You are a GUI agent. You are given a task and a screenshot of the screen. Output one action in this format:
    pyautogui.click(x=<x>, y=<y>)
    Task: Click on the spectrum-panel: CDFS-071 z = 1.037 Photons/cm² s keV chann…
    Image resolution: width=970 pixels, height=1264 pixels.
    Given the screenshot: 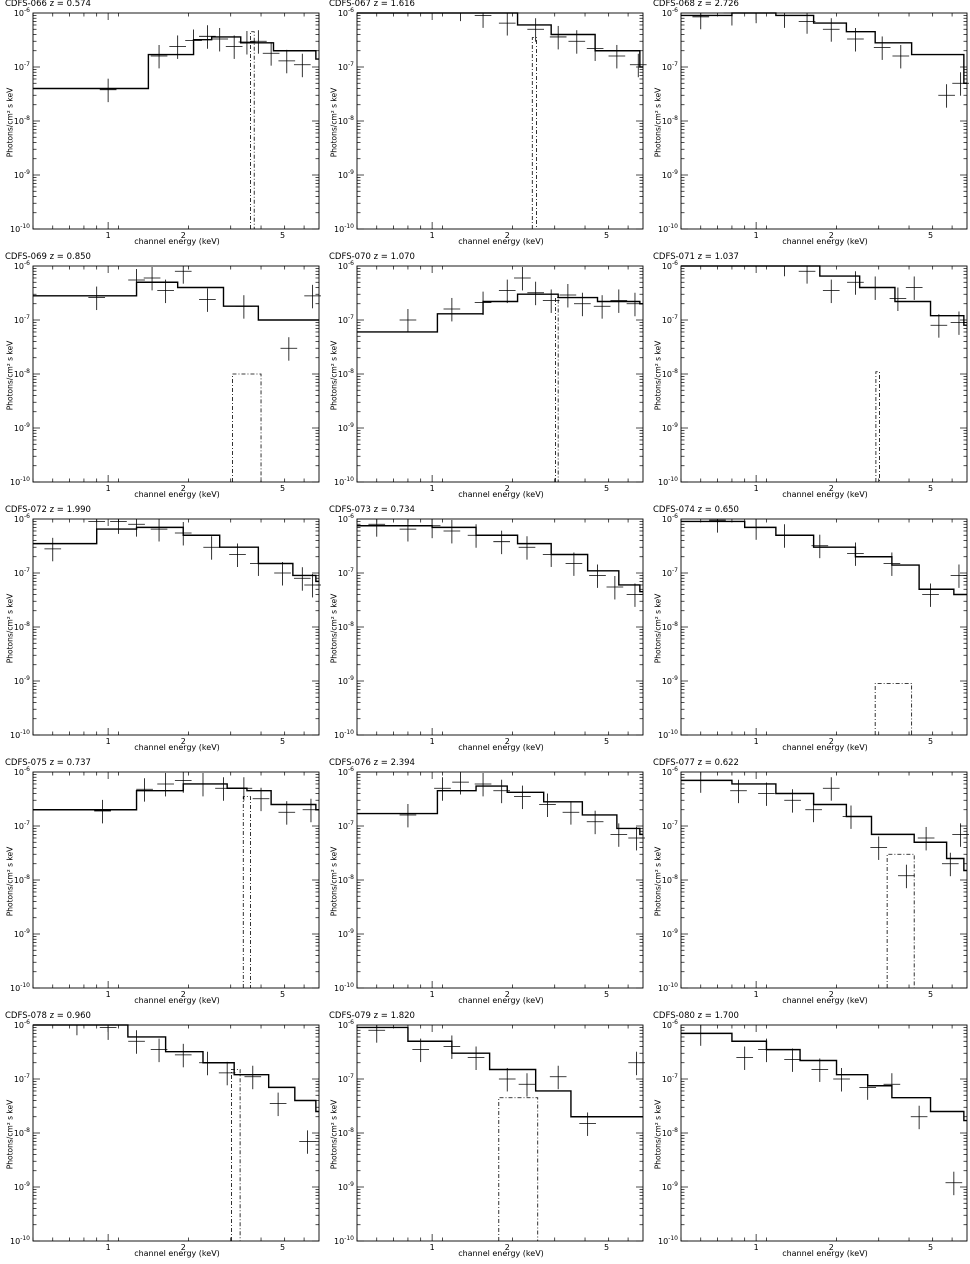 What is the action you would take?
    pyautogui.click(x=809, y=378)
    